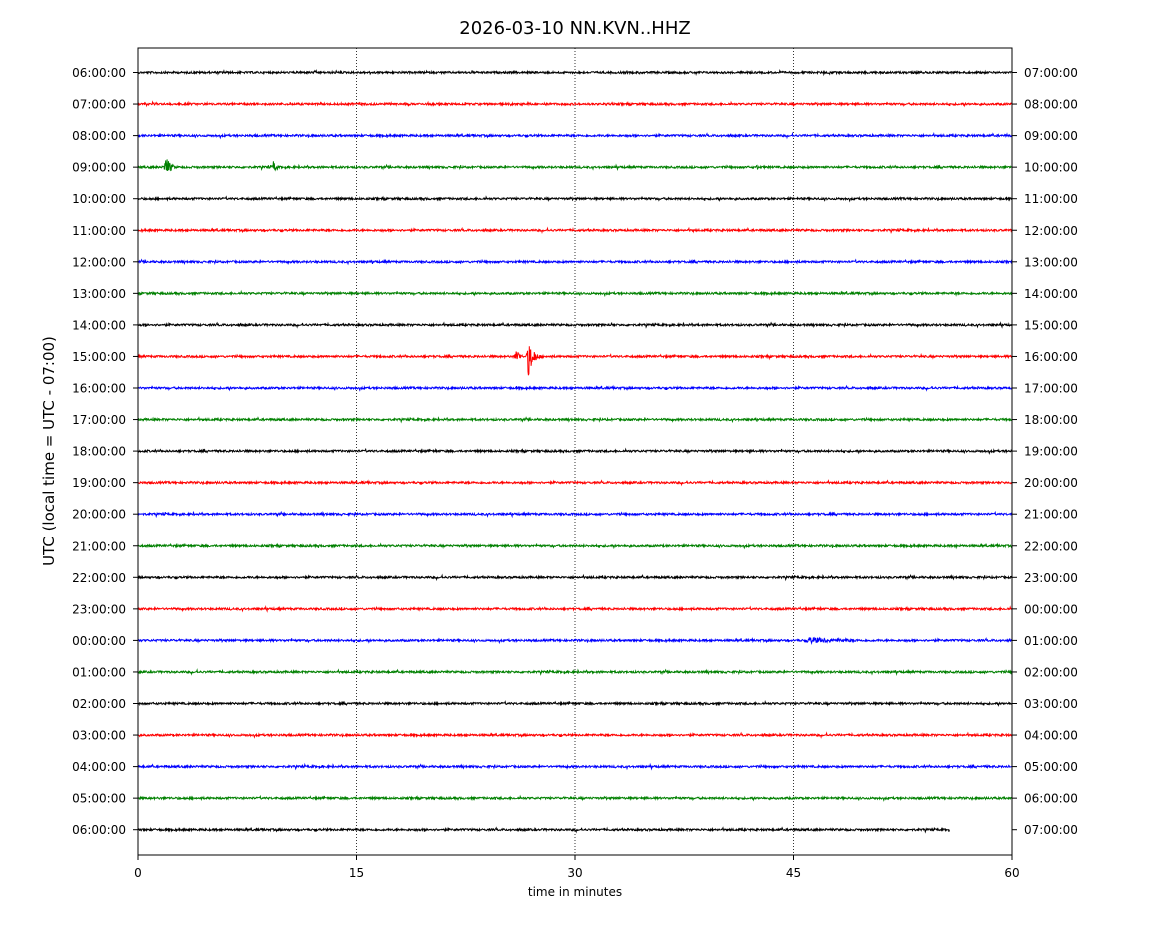  Describe the element at coordinates (99, 799) in the screenshot. I see `left-time-label: 05:00:00` at that location.